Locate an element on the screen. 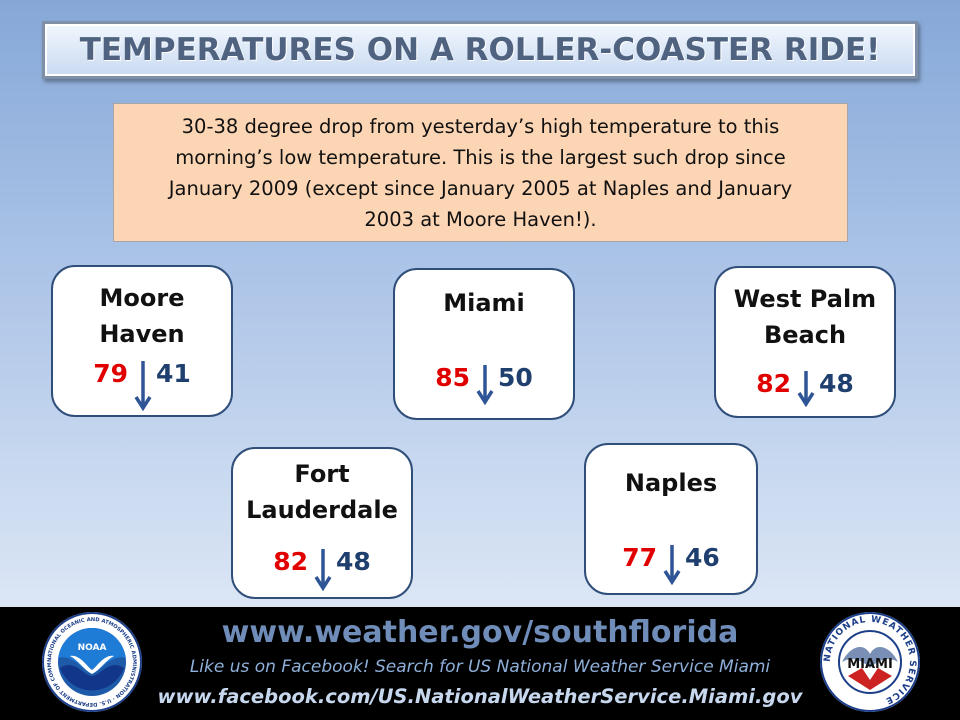 Image resolution: width=960 pixels, height=720 pixels. temperature-row: 77 46 is located at coordinates (671, 564).